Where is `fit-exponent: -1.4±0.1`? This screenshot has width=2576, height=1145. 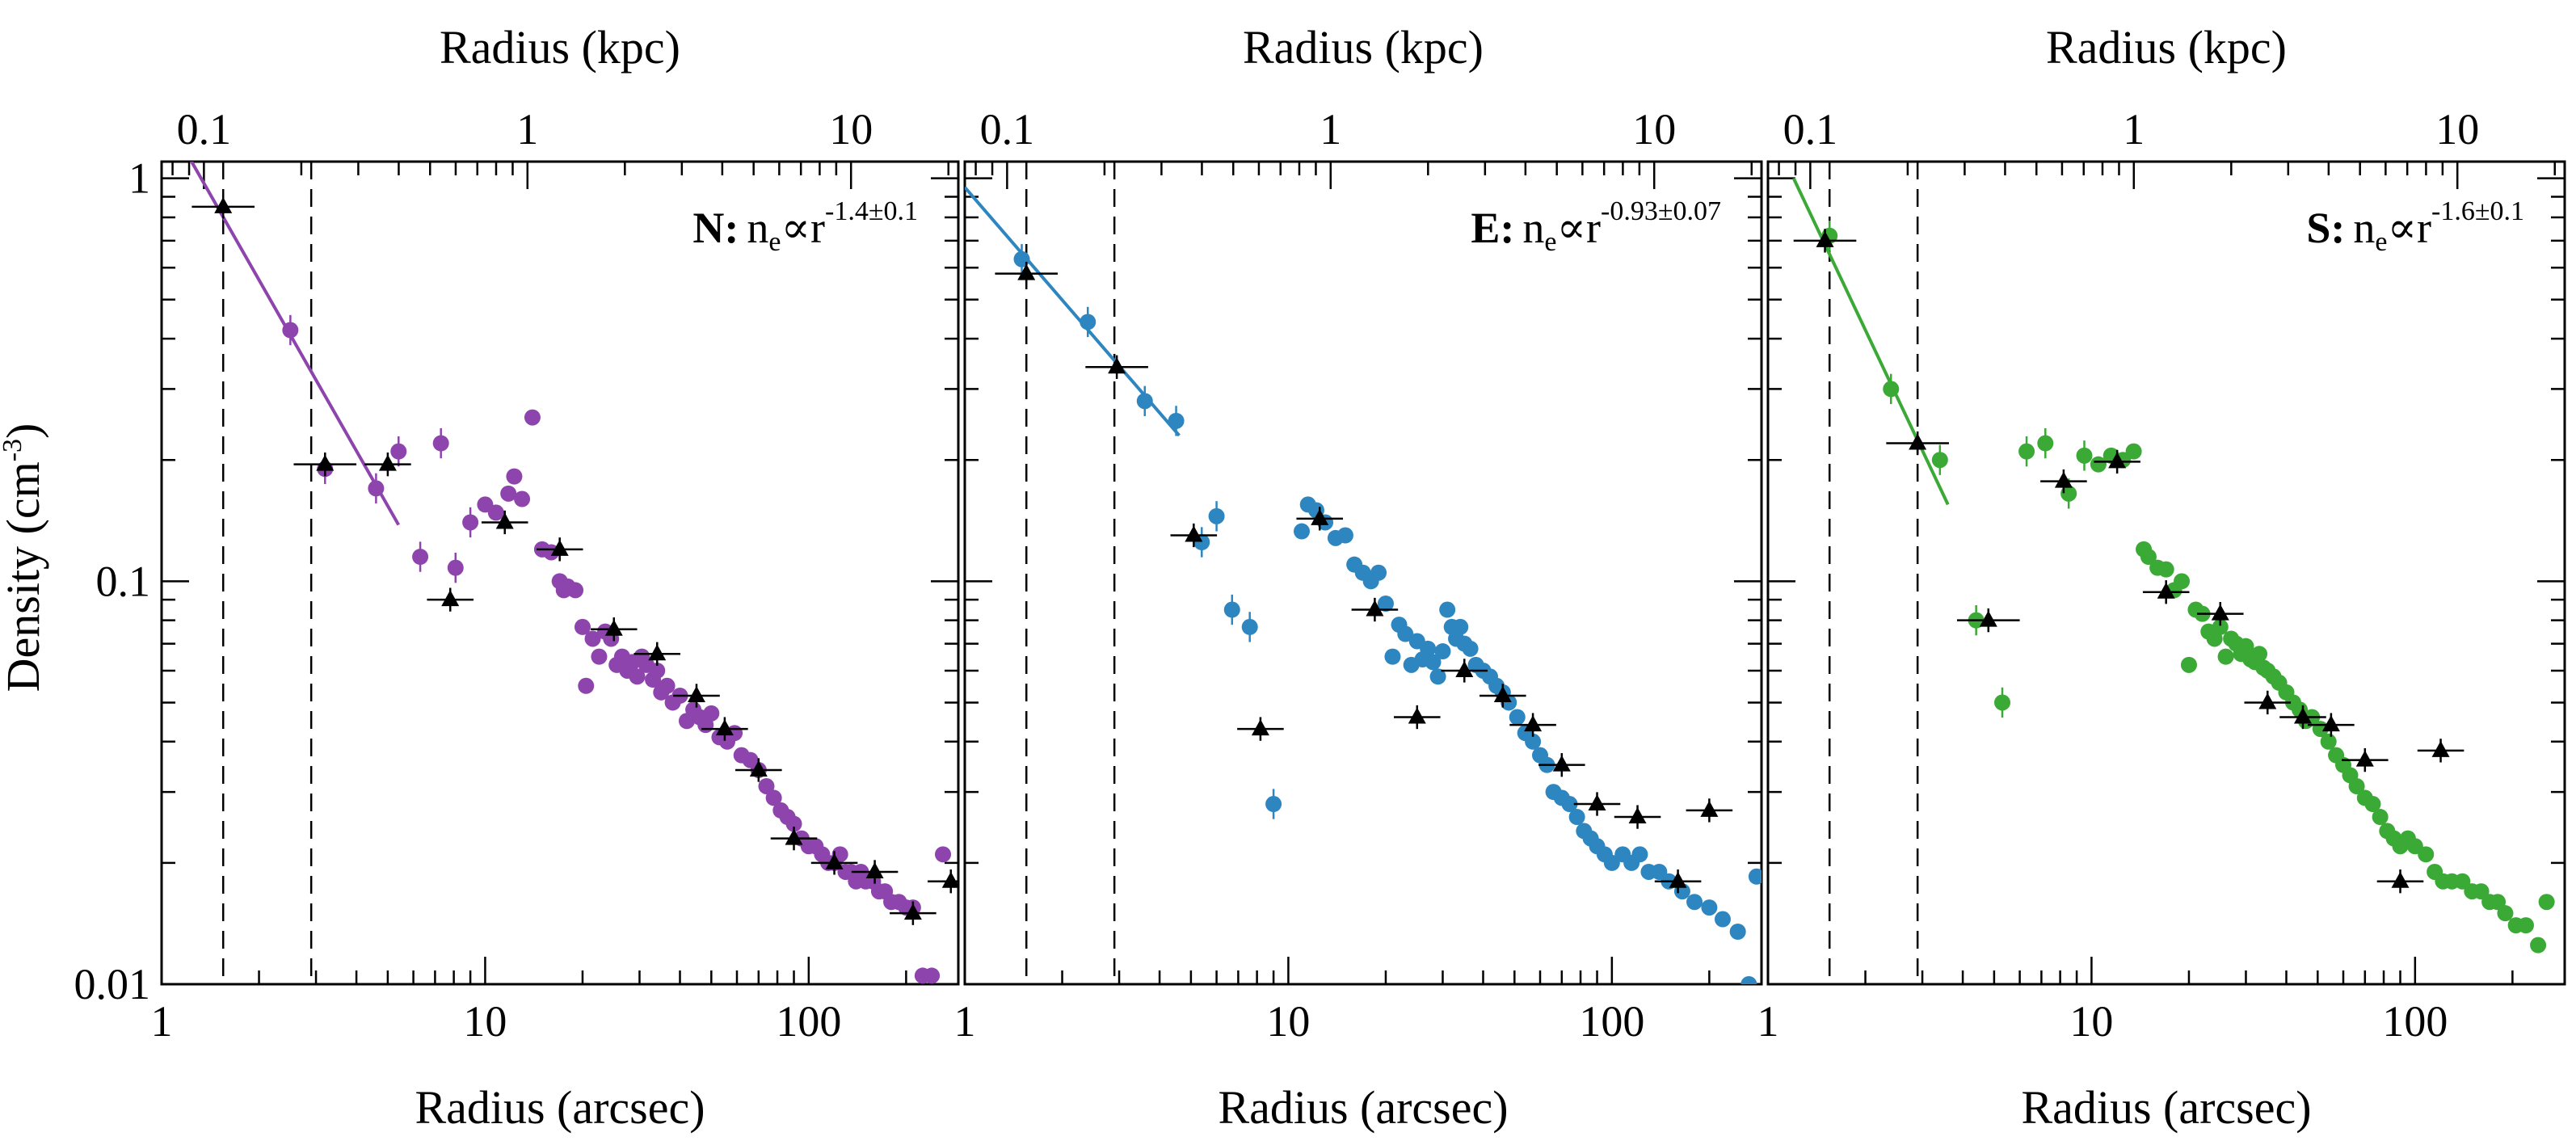
fit-exponent: -1.4±0.1 is located at coordinates (871, 211).